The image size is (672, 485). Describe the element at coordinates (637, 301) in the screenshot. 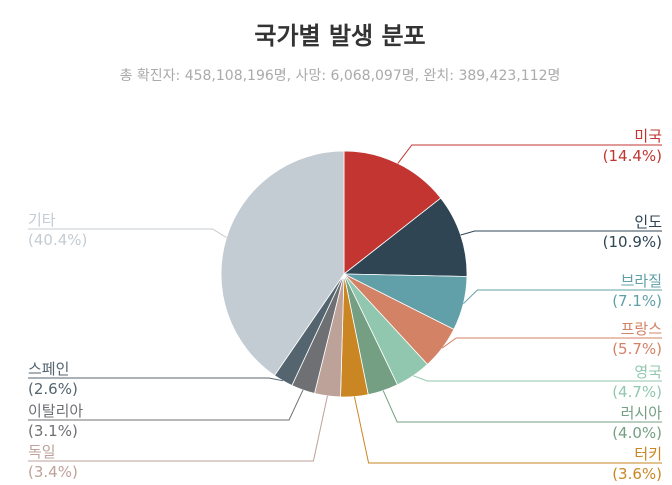

I see `slice-label-percent-3: (7.1%)` at that location.